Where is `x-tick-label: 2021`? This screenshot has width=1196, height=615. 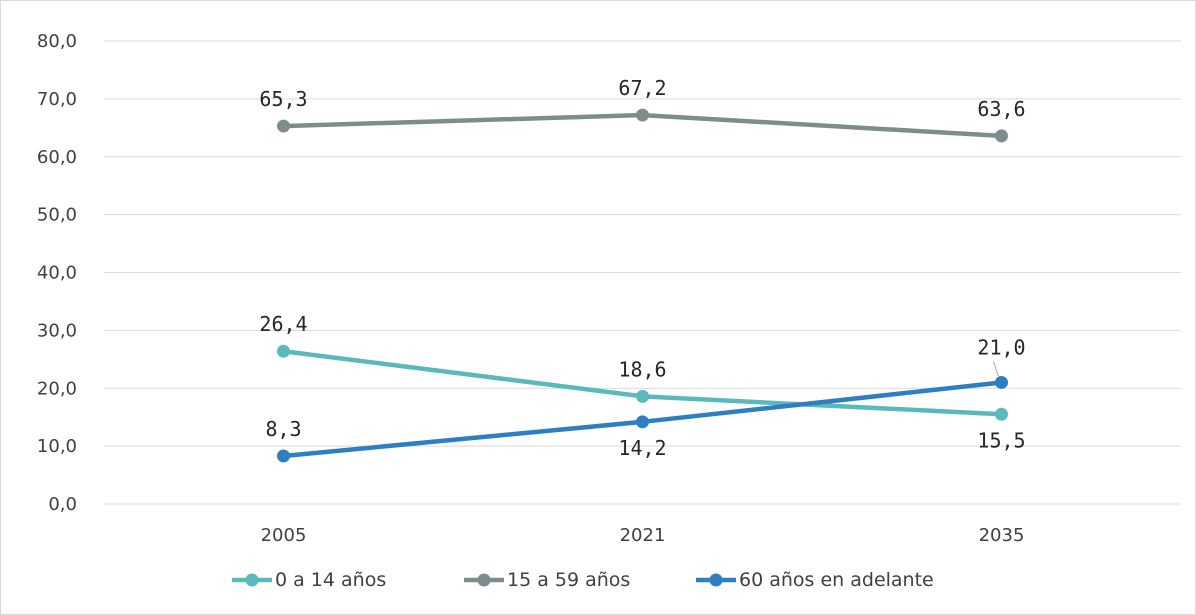 x-tick-label: 2021 is located at coordinates (643, 535).